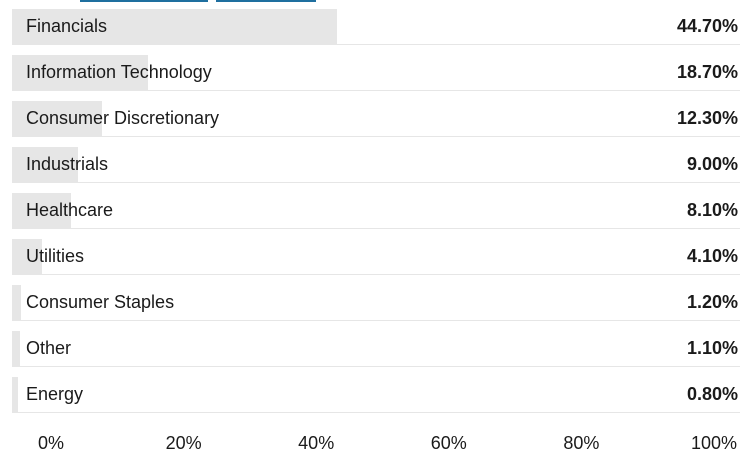 This screenshot has height=460, width=748. What do you see at coordinates (376, 27) in the screenshot?
I see `bar-row: Financials 44.70%` at bounding box center [376, 27].